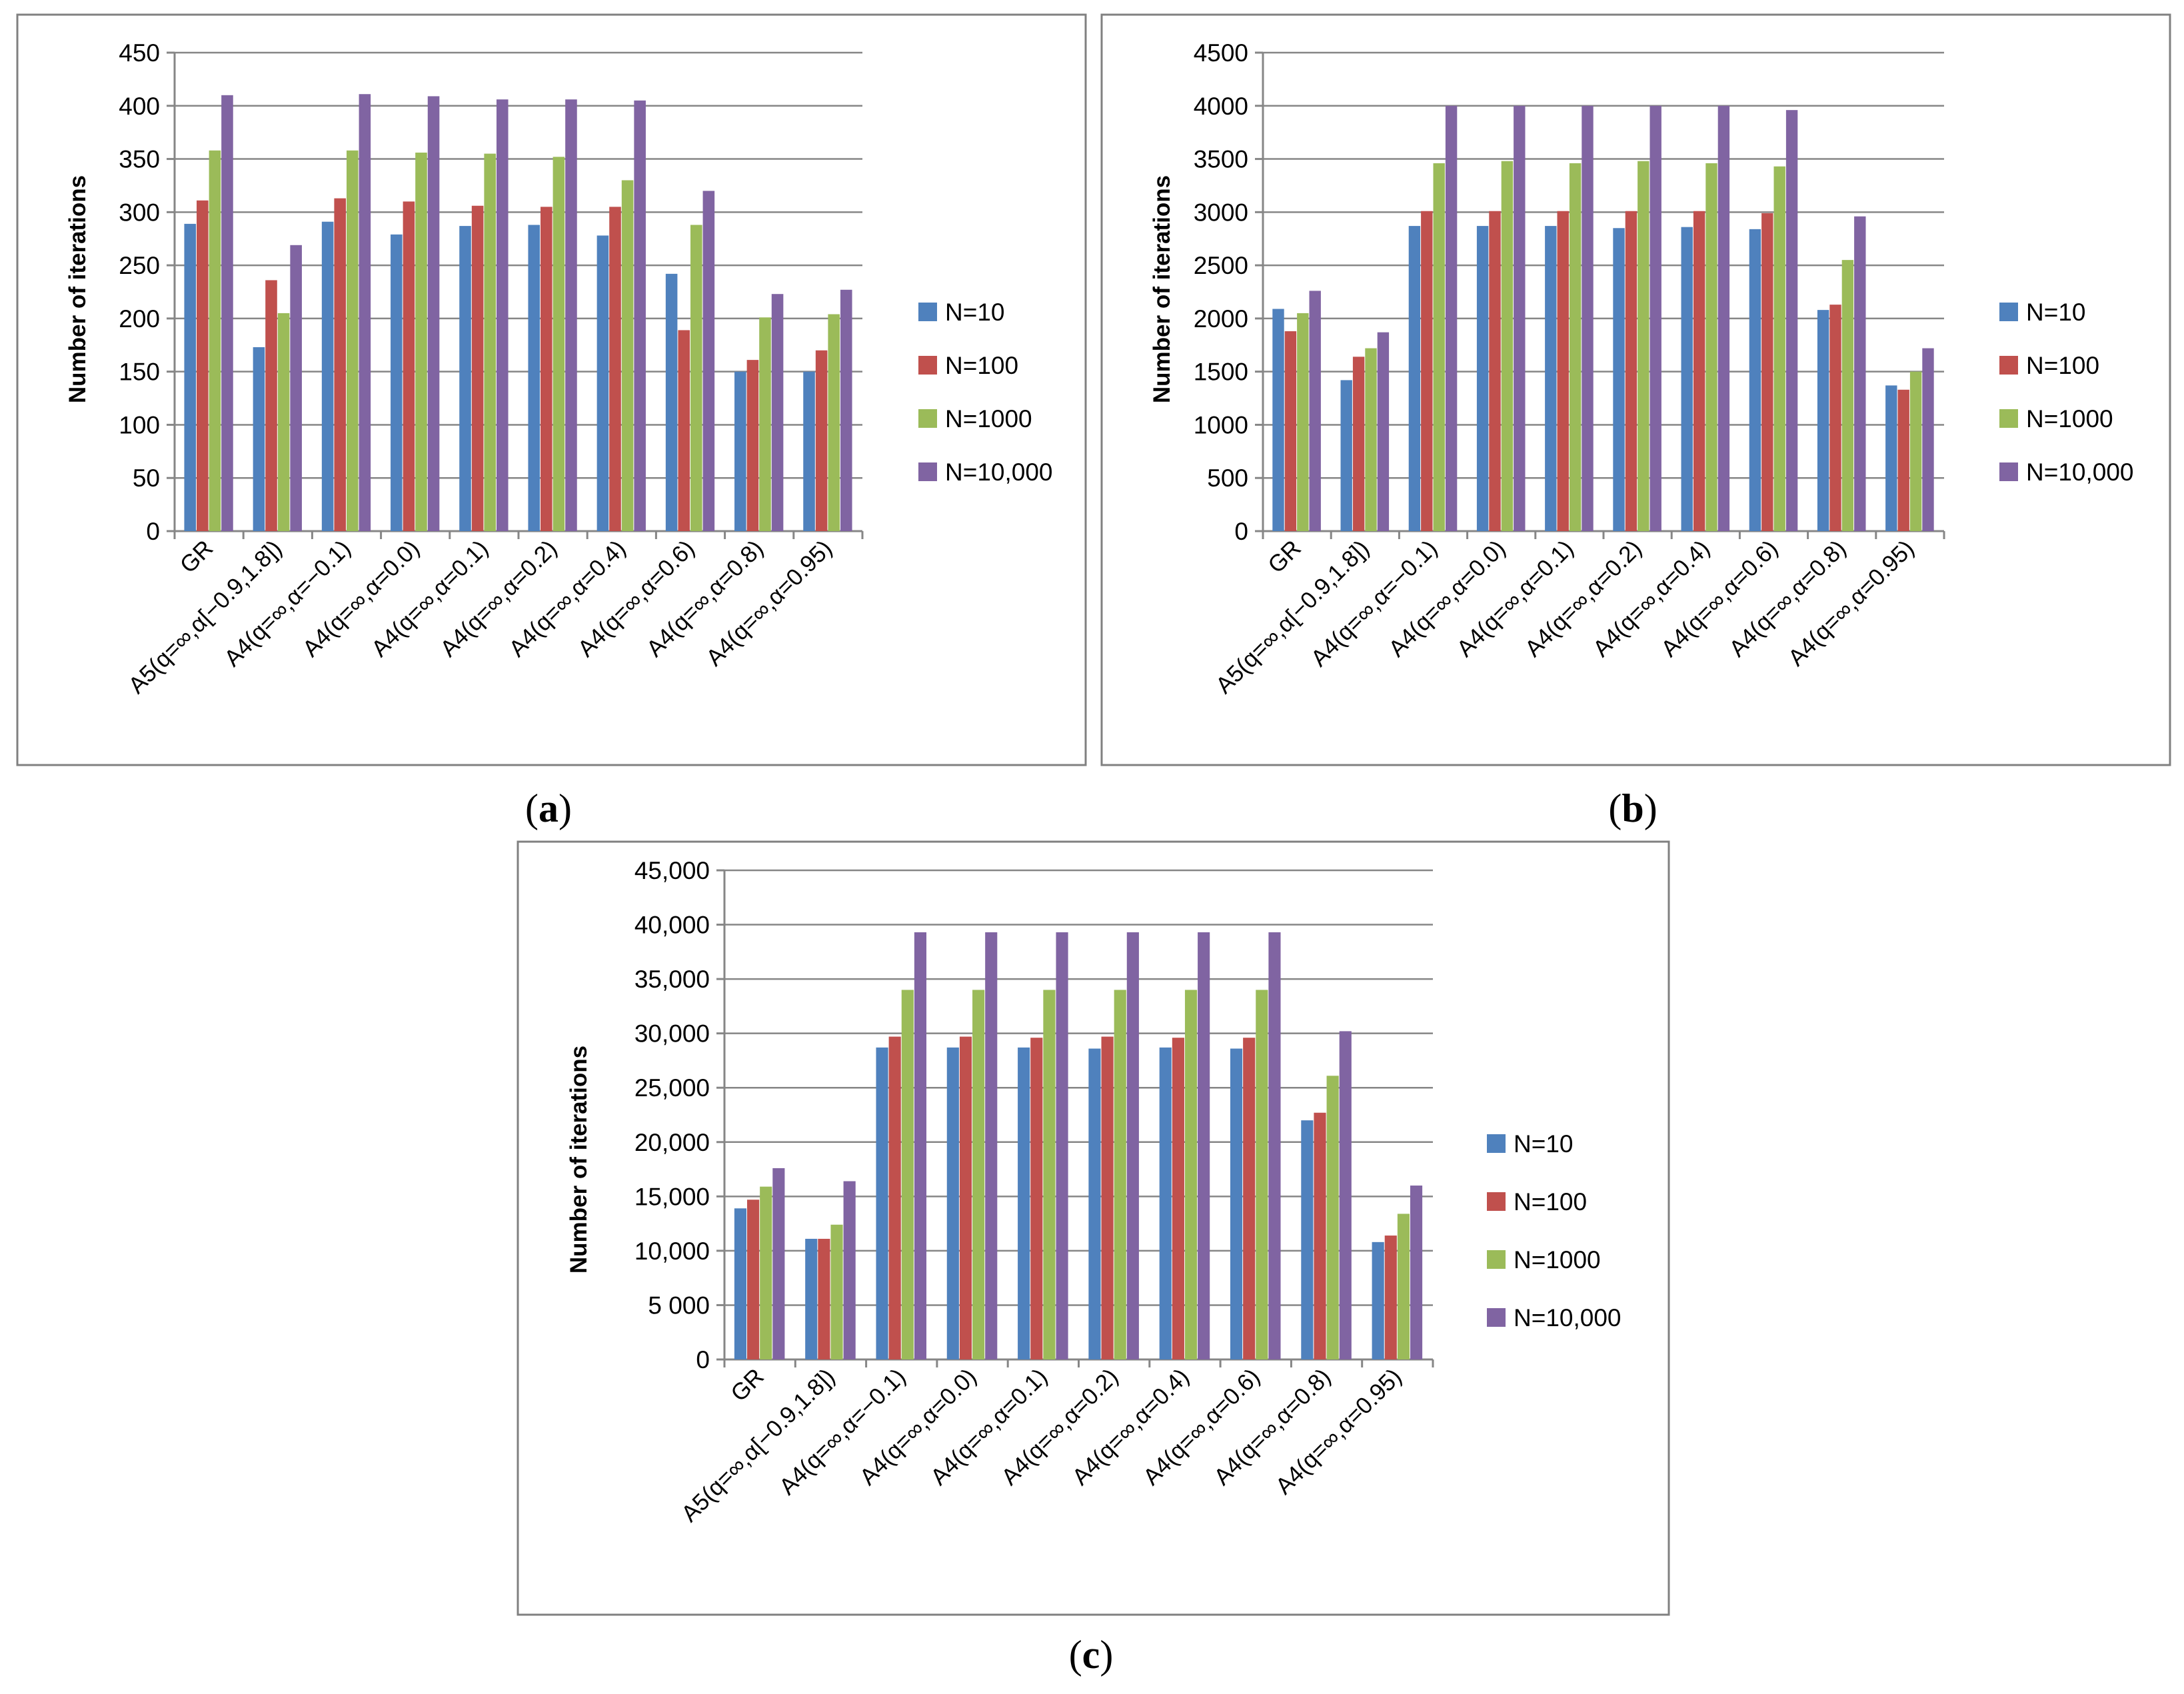 The width and height of the screenshot is (2184, 1694). Describe the element at coordinates (672, 979) in the screenshot. I see `y-tick-label: 35,000` at that location.